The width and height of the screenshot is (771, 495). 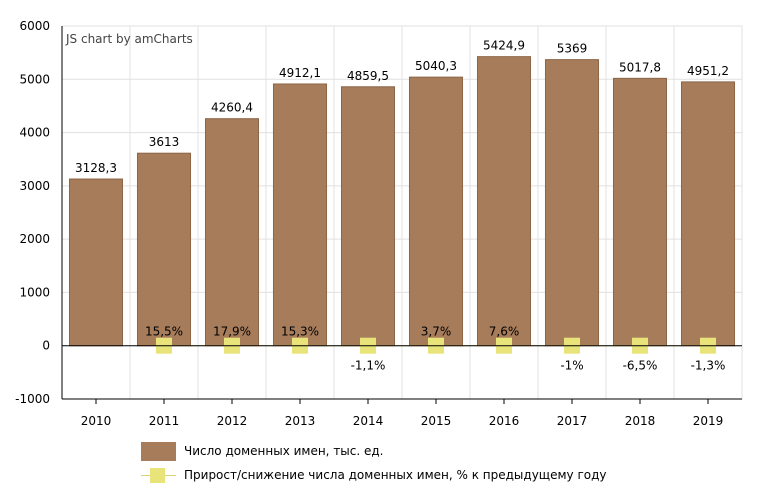 I want to click on x-tick-label: 2018, so click(x=640, y=421).